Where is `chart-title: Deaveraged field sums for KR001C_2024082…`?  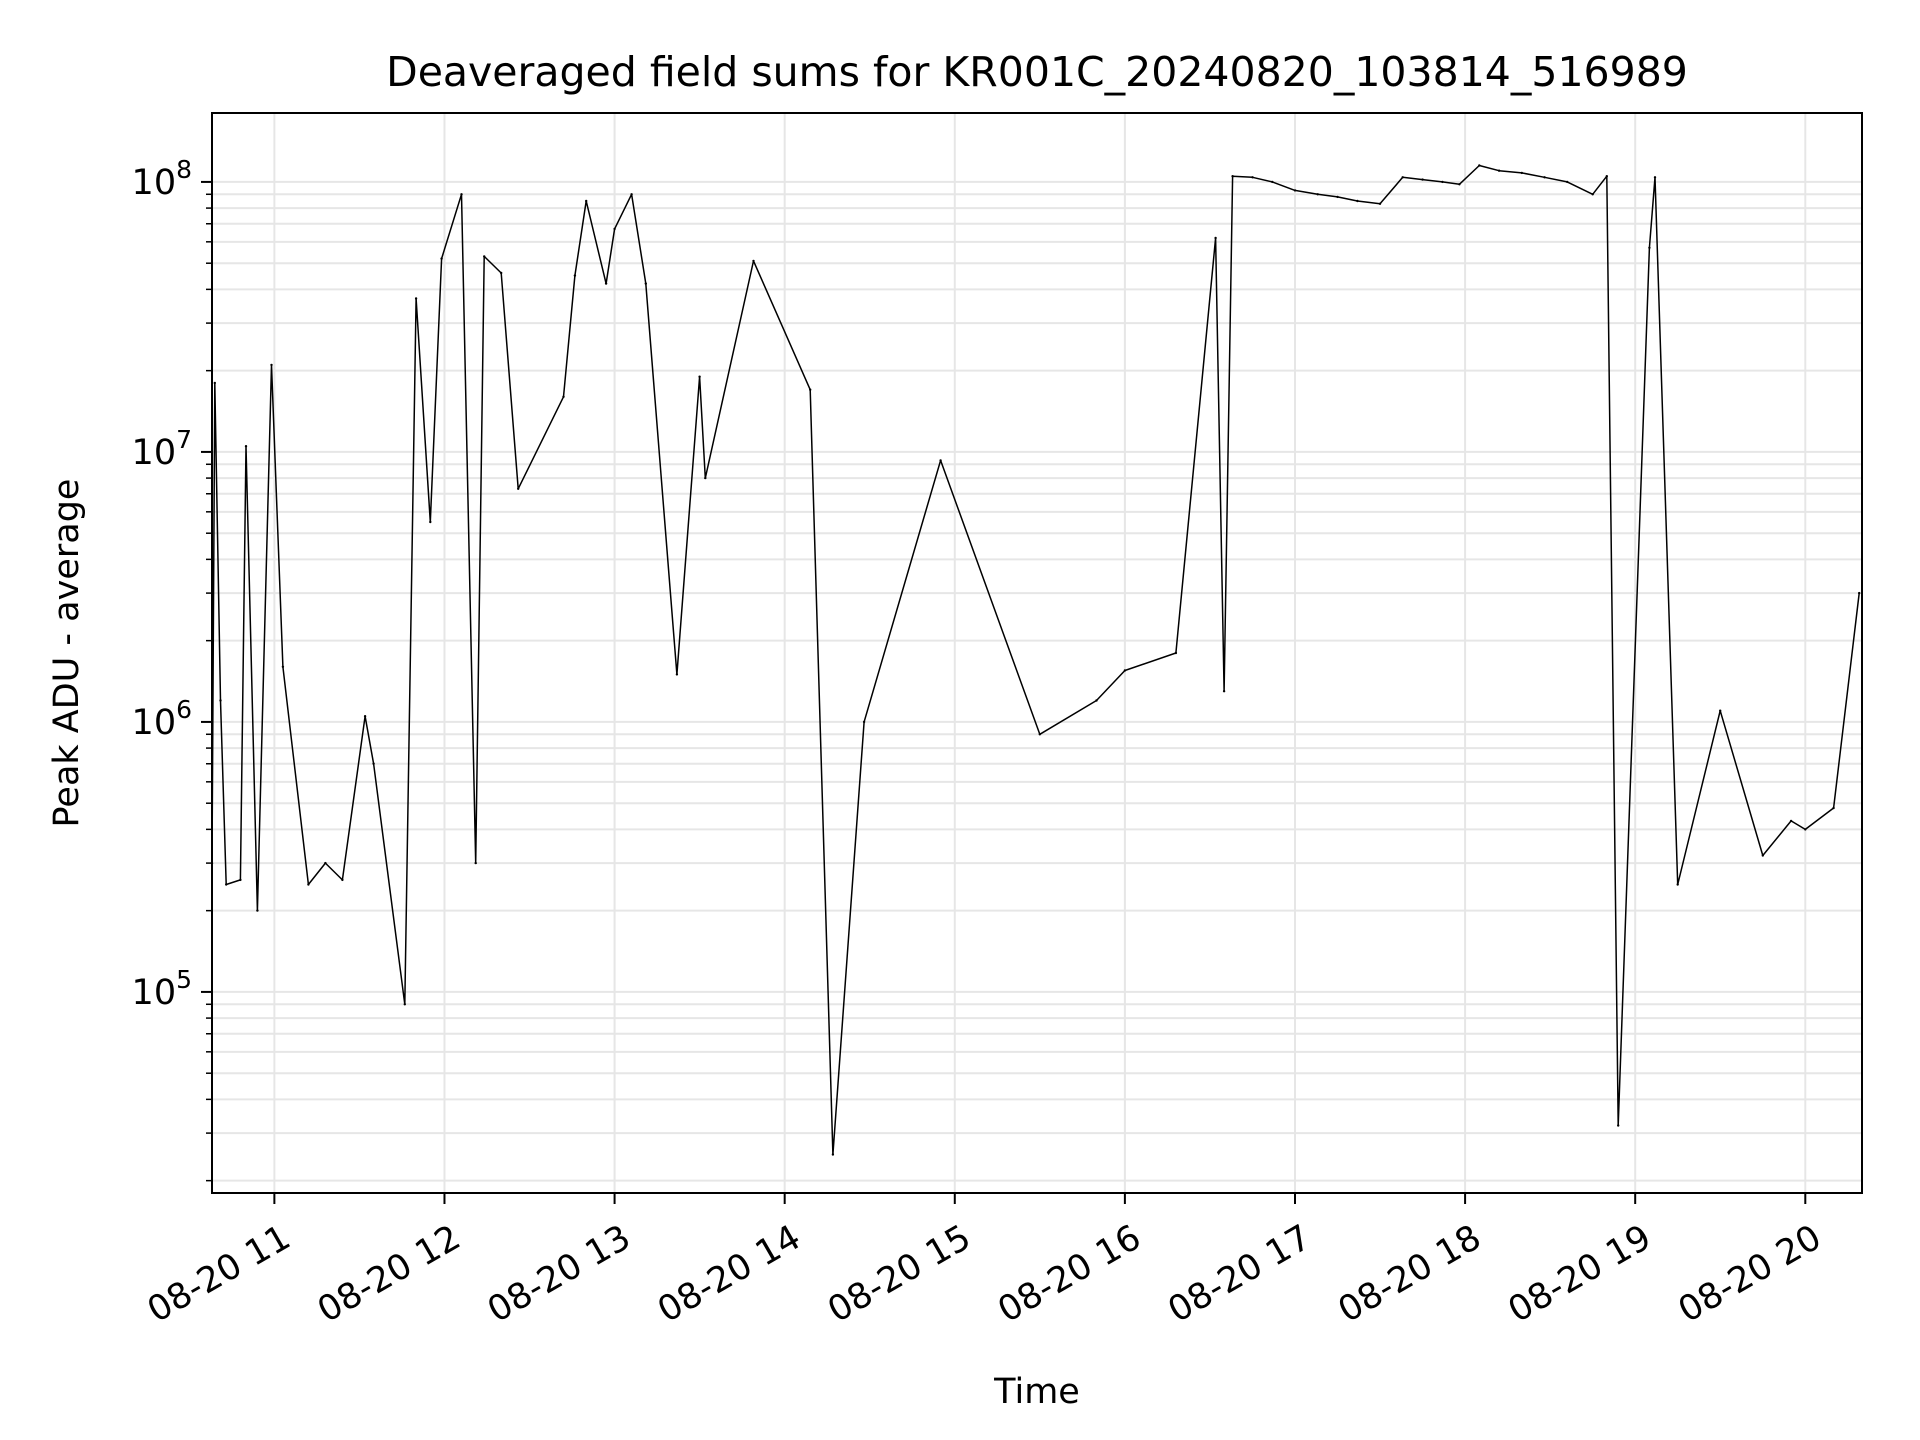 chart-title: Deaveraged field sums for KR001C_2024082… is located at coordinates (1037, 72).